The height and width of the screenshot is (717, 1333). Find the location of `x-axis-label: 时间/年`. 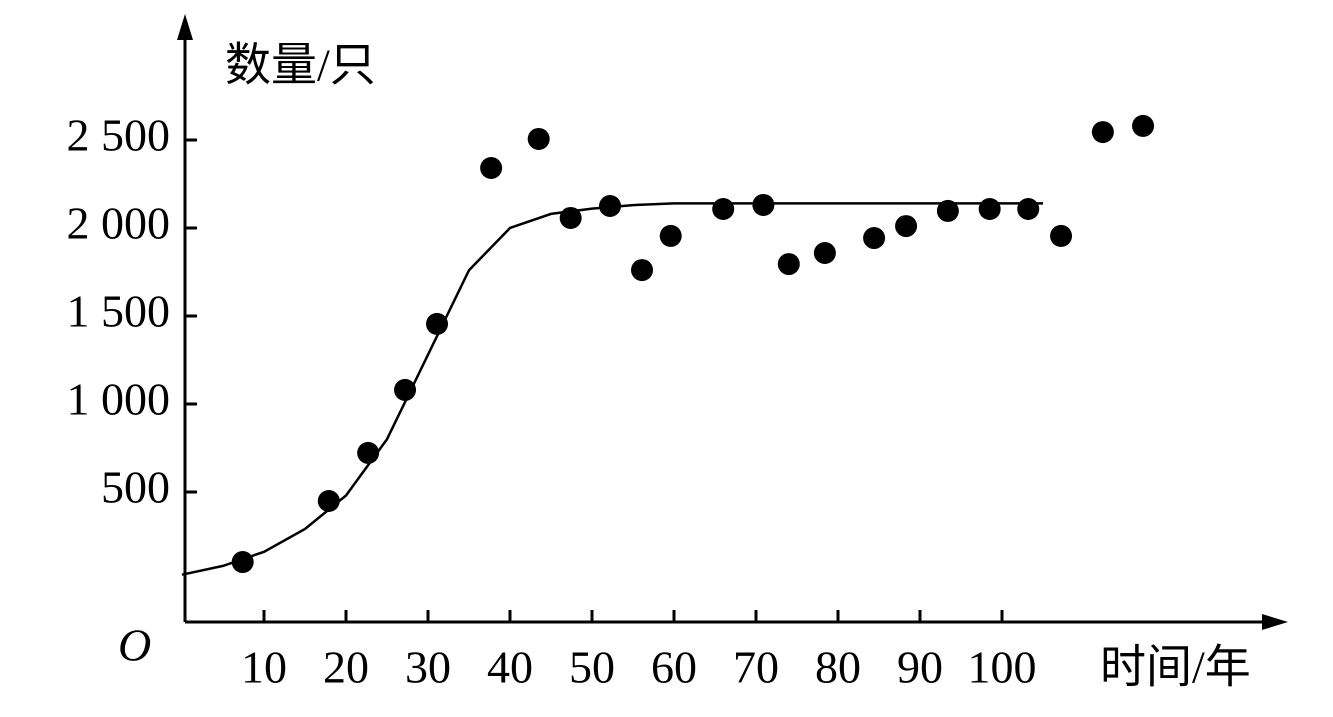

x-axis-label: 时间/年 is located at coordinates (1175, 667).